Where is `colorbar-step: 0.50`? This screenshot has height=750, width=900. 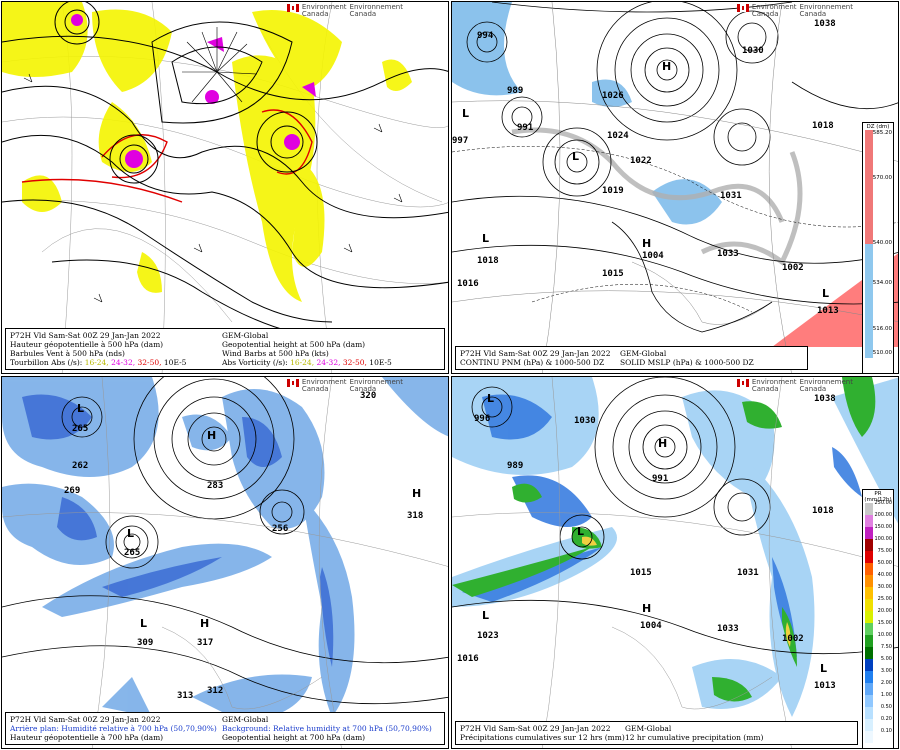 colorbar-step: 0.50 is located at coordinates (878, 711).